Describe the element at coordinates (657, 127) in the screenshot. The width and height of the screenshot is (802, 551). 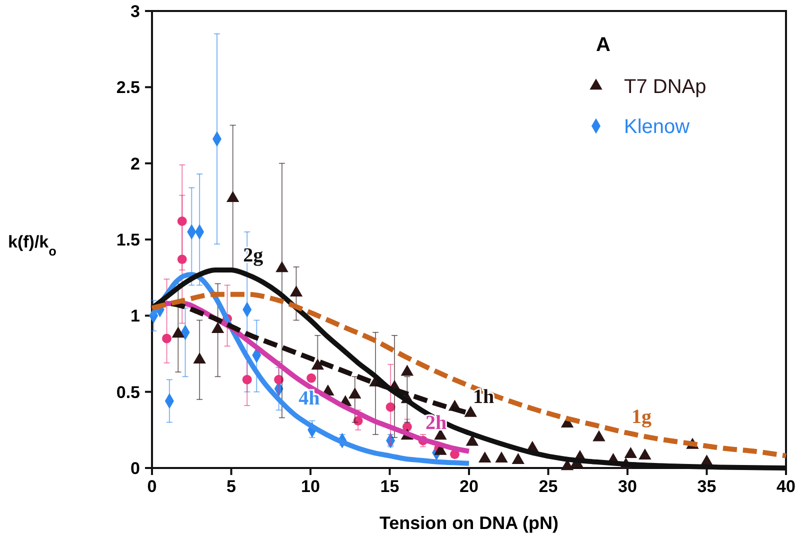
I see `legend-label: Klenow` at that location.